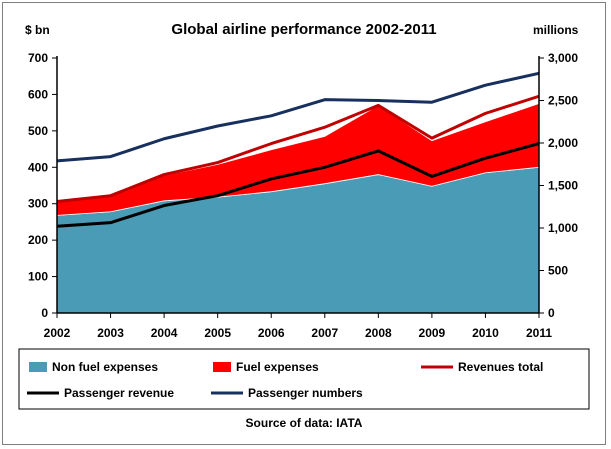 Image resolution: width=611 pixels, height=449 pixels. Describe the element at coordinates (563, 186) in the screenshot. I see `y-right-tick-label: 1,500` at that location.